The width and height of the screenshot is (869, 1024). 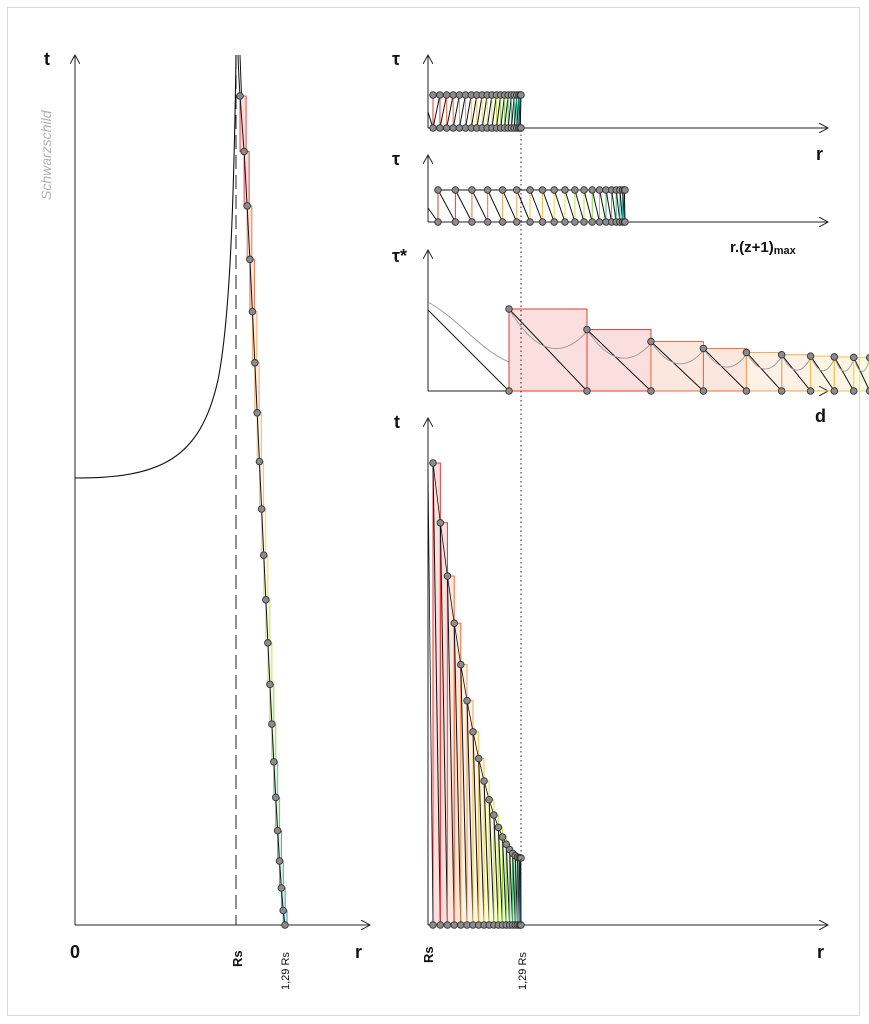 I want to click on panel-tau-rz: τ r.(z+1)max, so click(x=610, y=203).